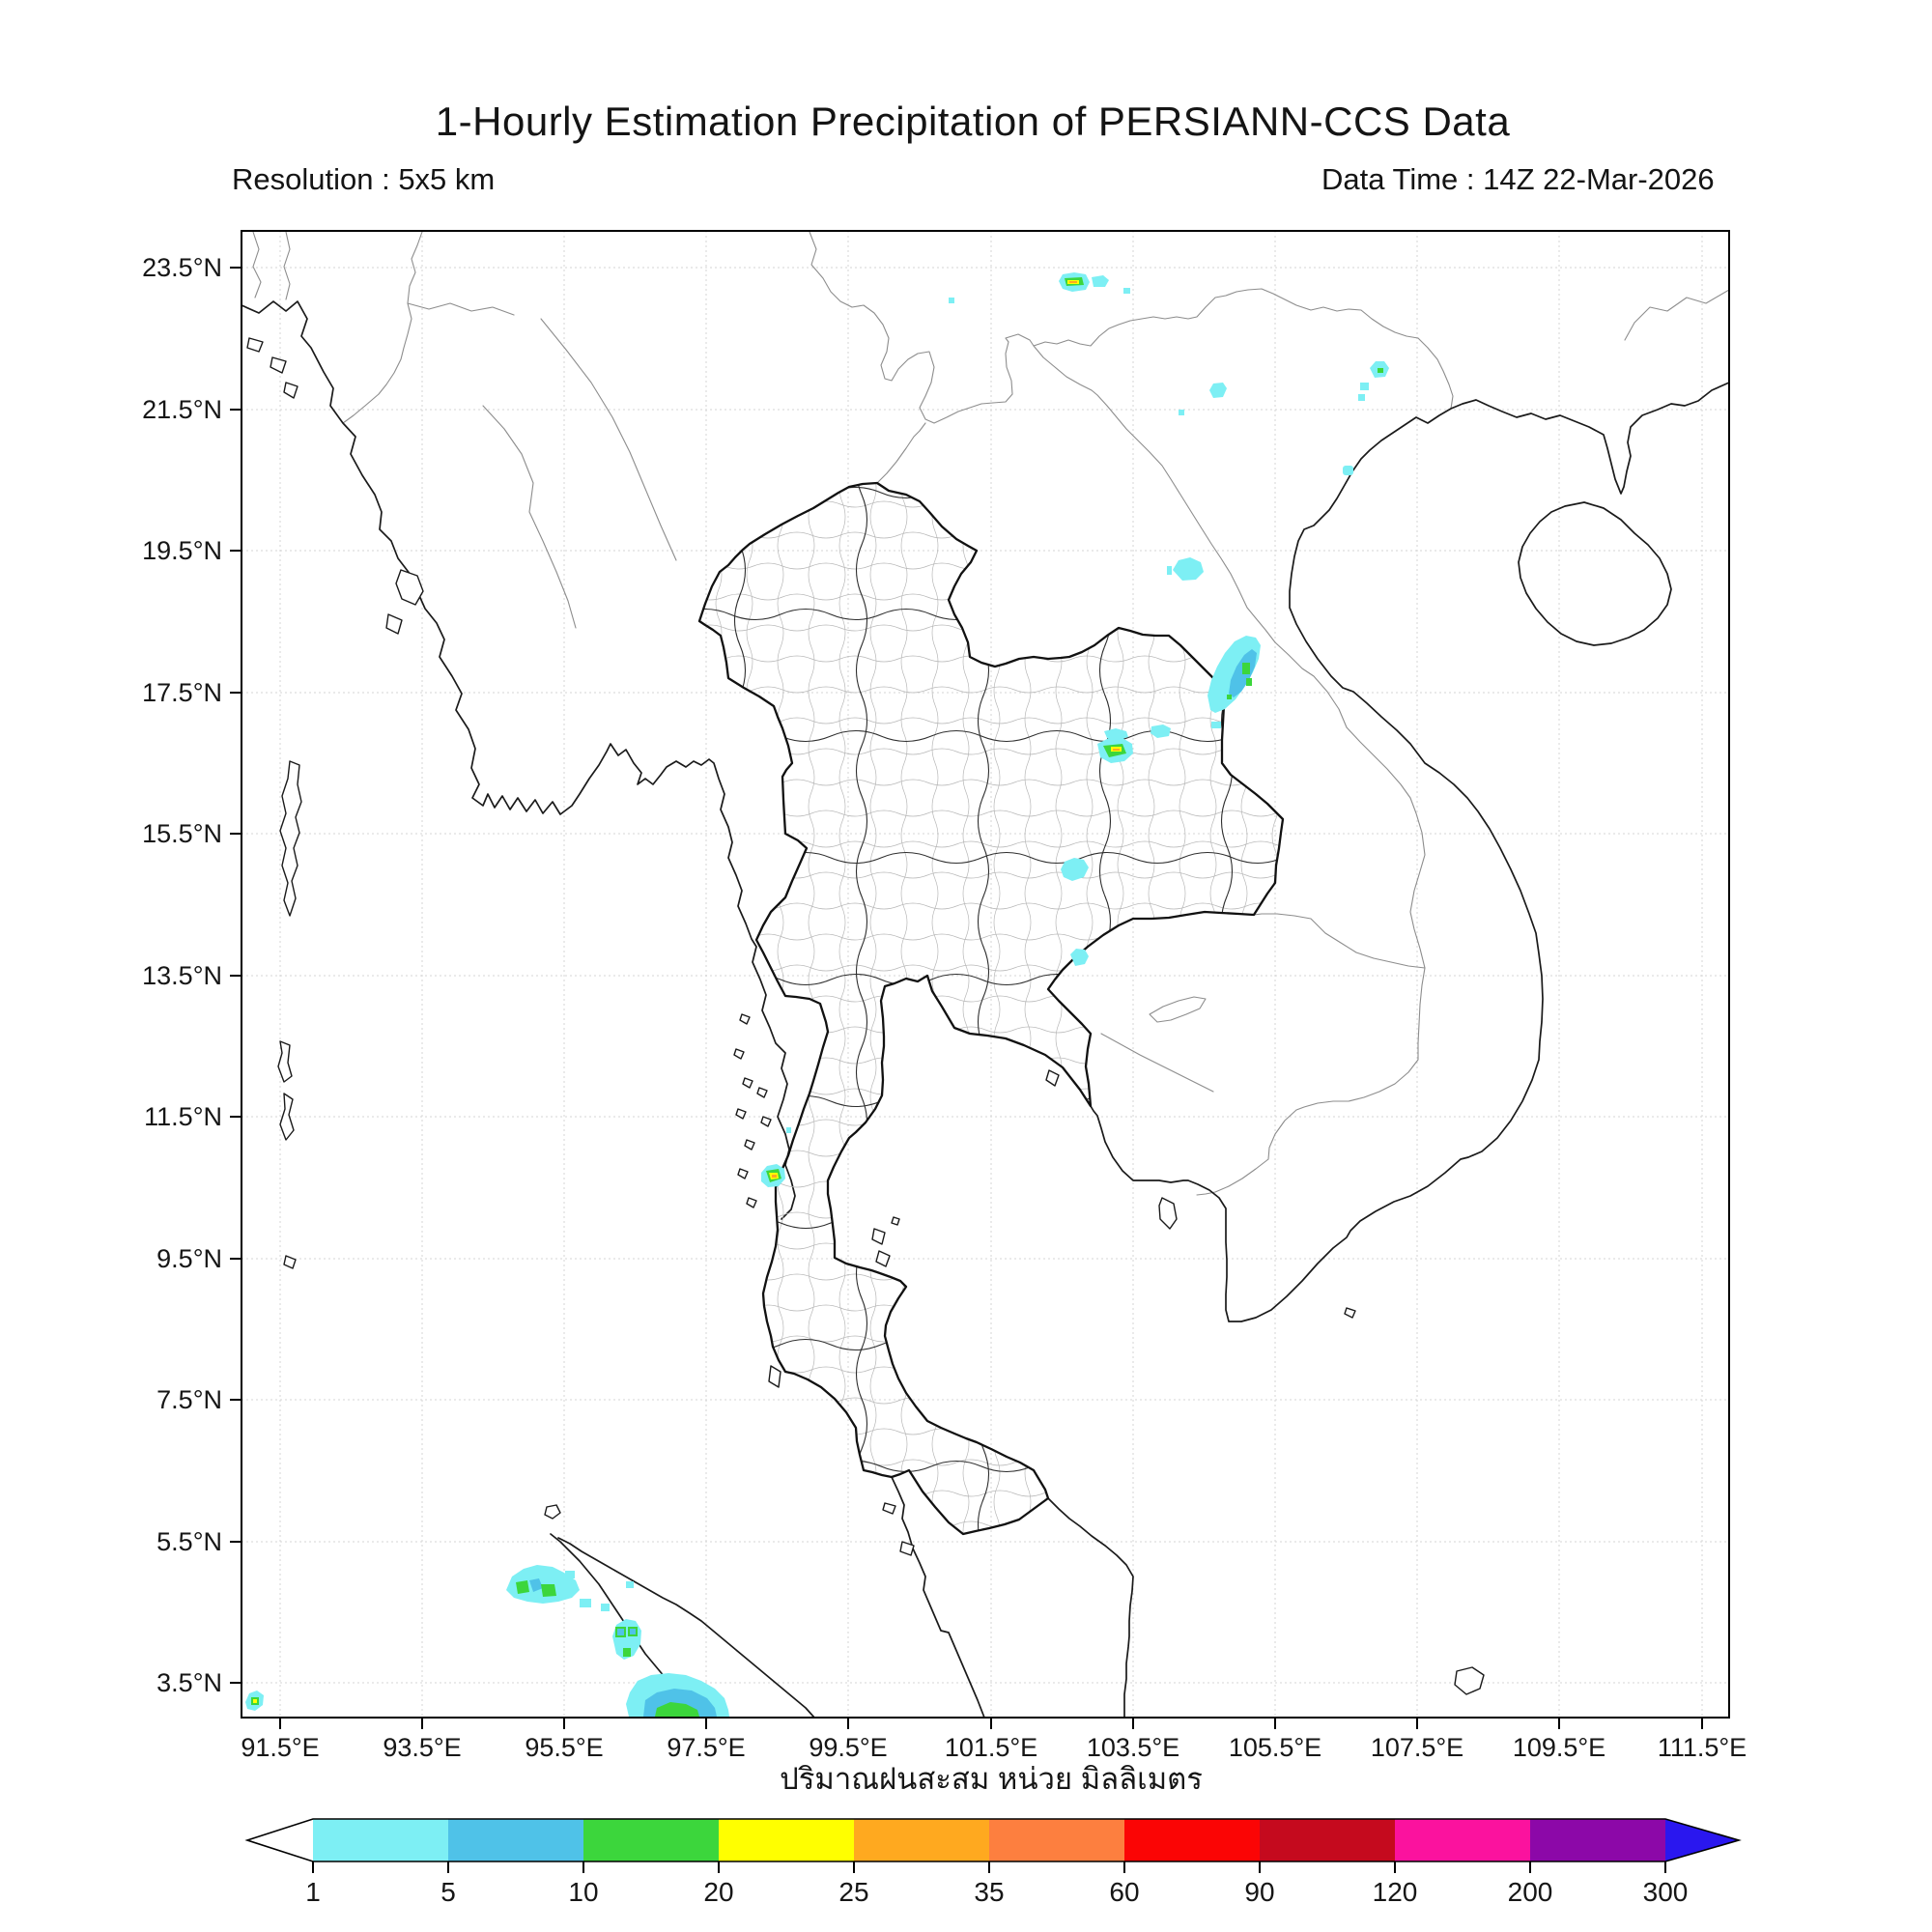 The width and height of the screenshot is (1932, 1932). I want to click on y-axis-ticks, so click(236, 975).